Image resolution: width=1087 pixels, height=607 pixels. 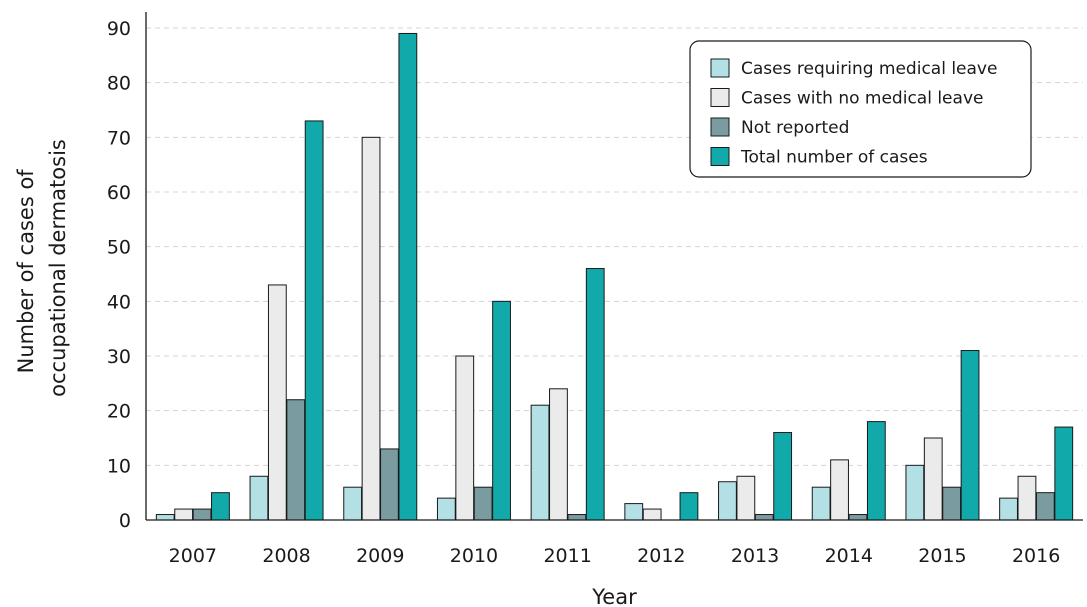 What do you see at coordinates (795, 128) in the screenshot?
I see `legend-label: Not reported` at bounding box center [795, 128].